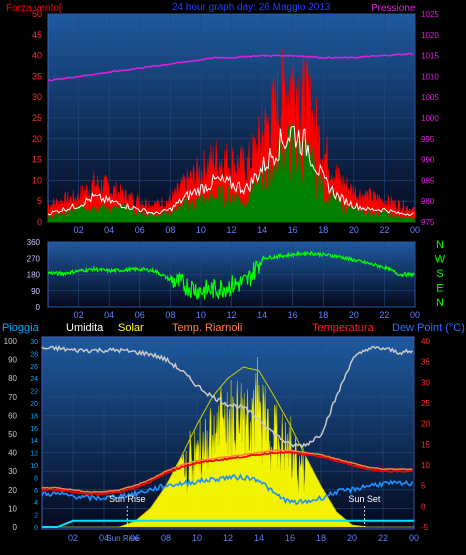 The image size is (466, 555). Describe the element at coordinates (247, 230) in the screenshot. I see `wind-axis-x: 02 04 06 08 10 12 14 16 18 20 22 00` at that location.